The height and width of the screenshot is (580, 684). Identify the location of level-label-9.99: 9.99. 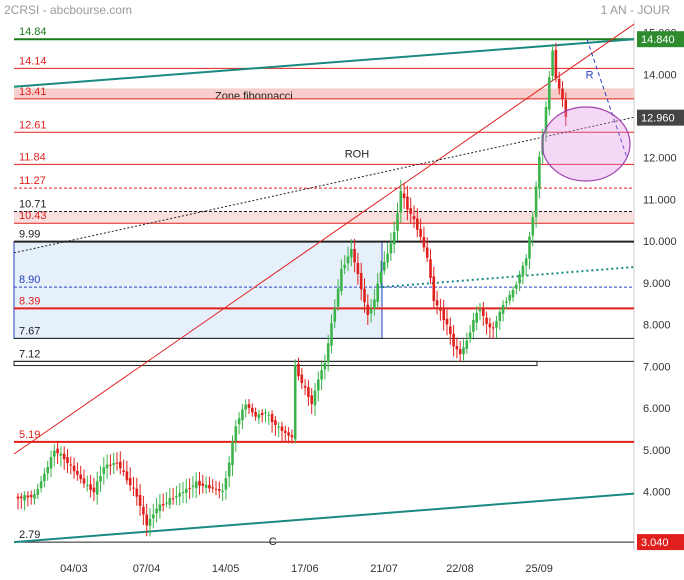
(29, 235).